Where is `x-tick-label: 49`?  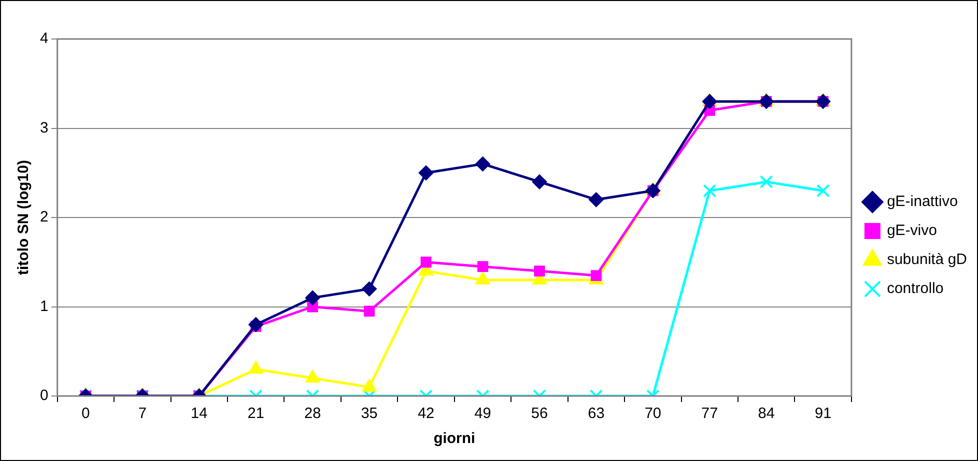 x-tick-label: 49 is located at coordinates (483, 413).